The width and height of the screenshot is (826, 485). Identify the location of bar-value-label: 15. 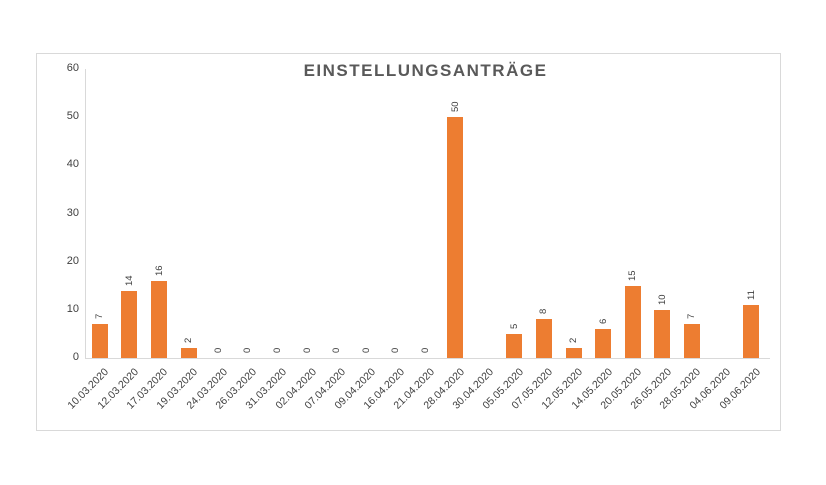
(633, 275).